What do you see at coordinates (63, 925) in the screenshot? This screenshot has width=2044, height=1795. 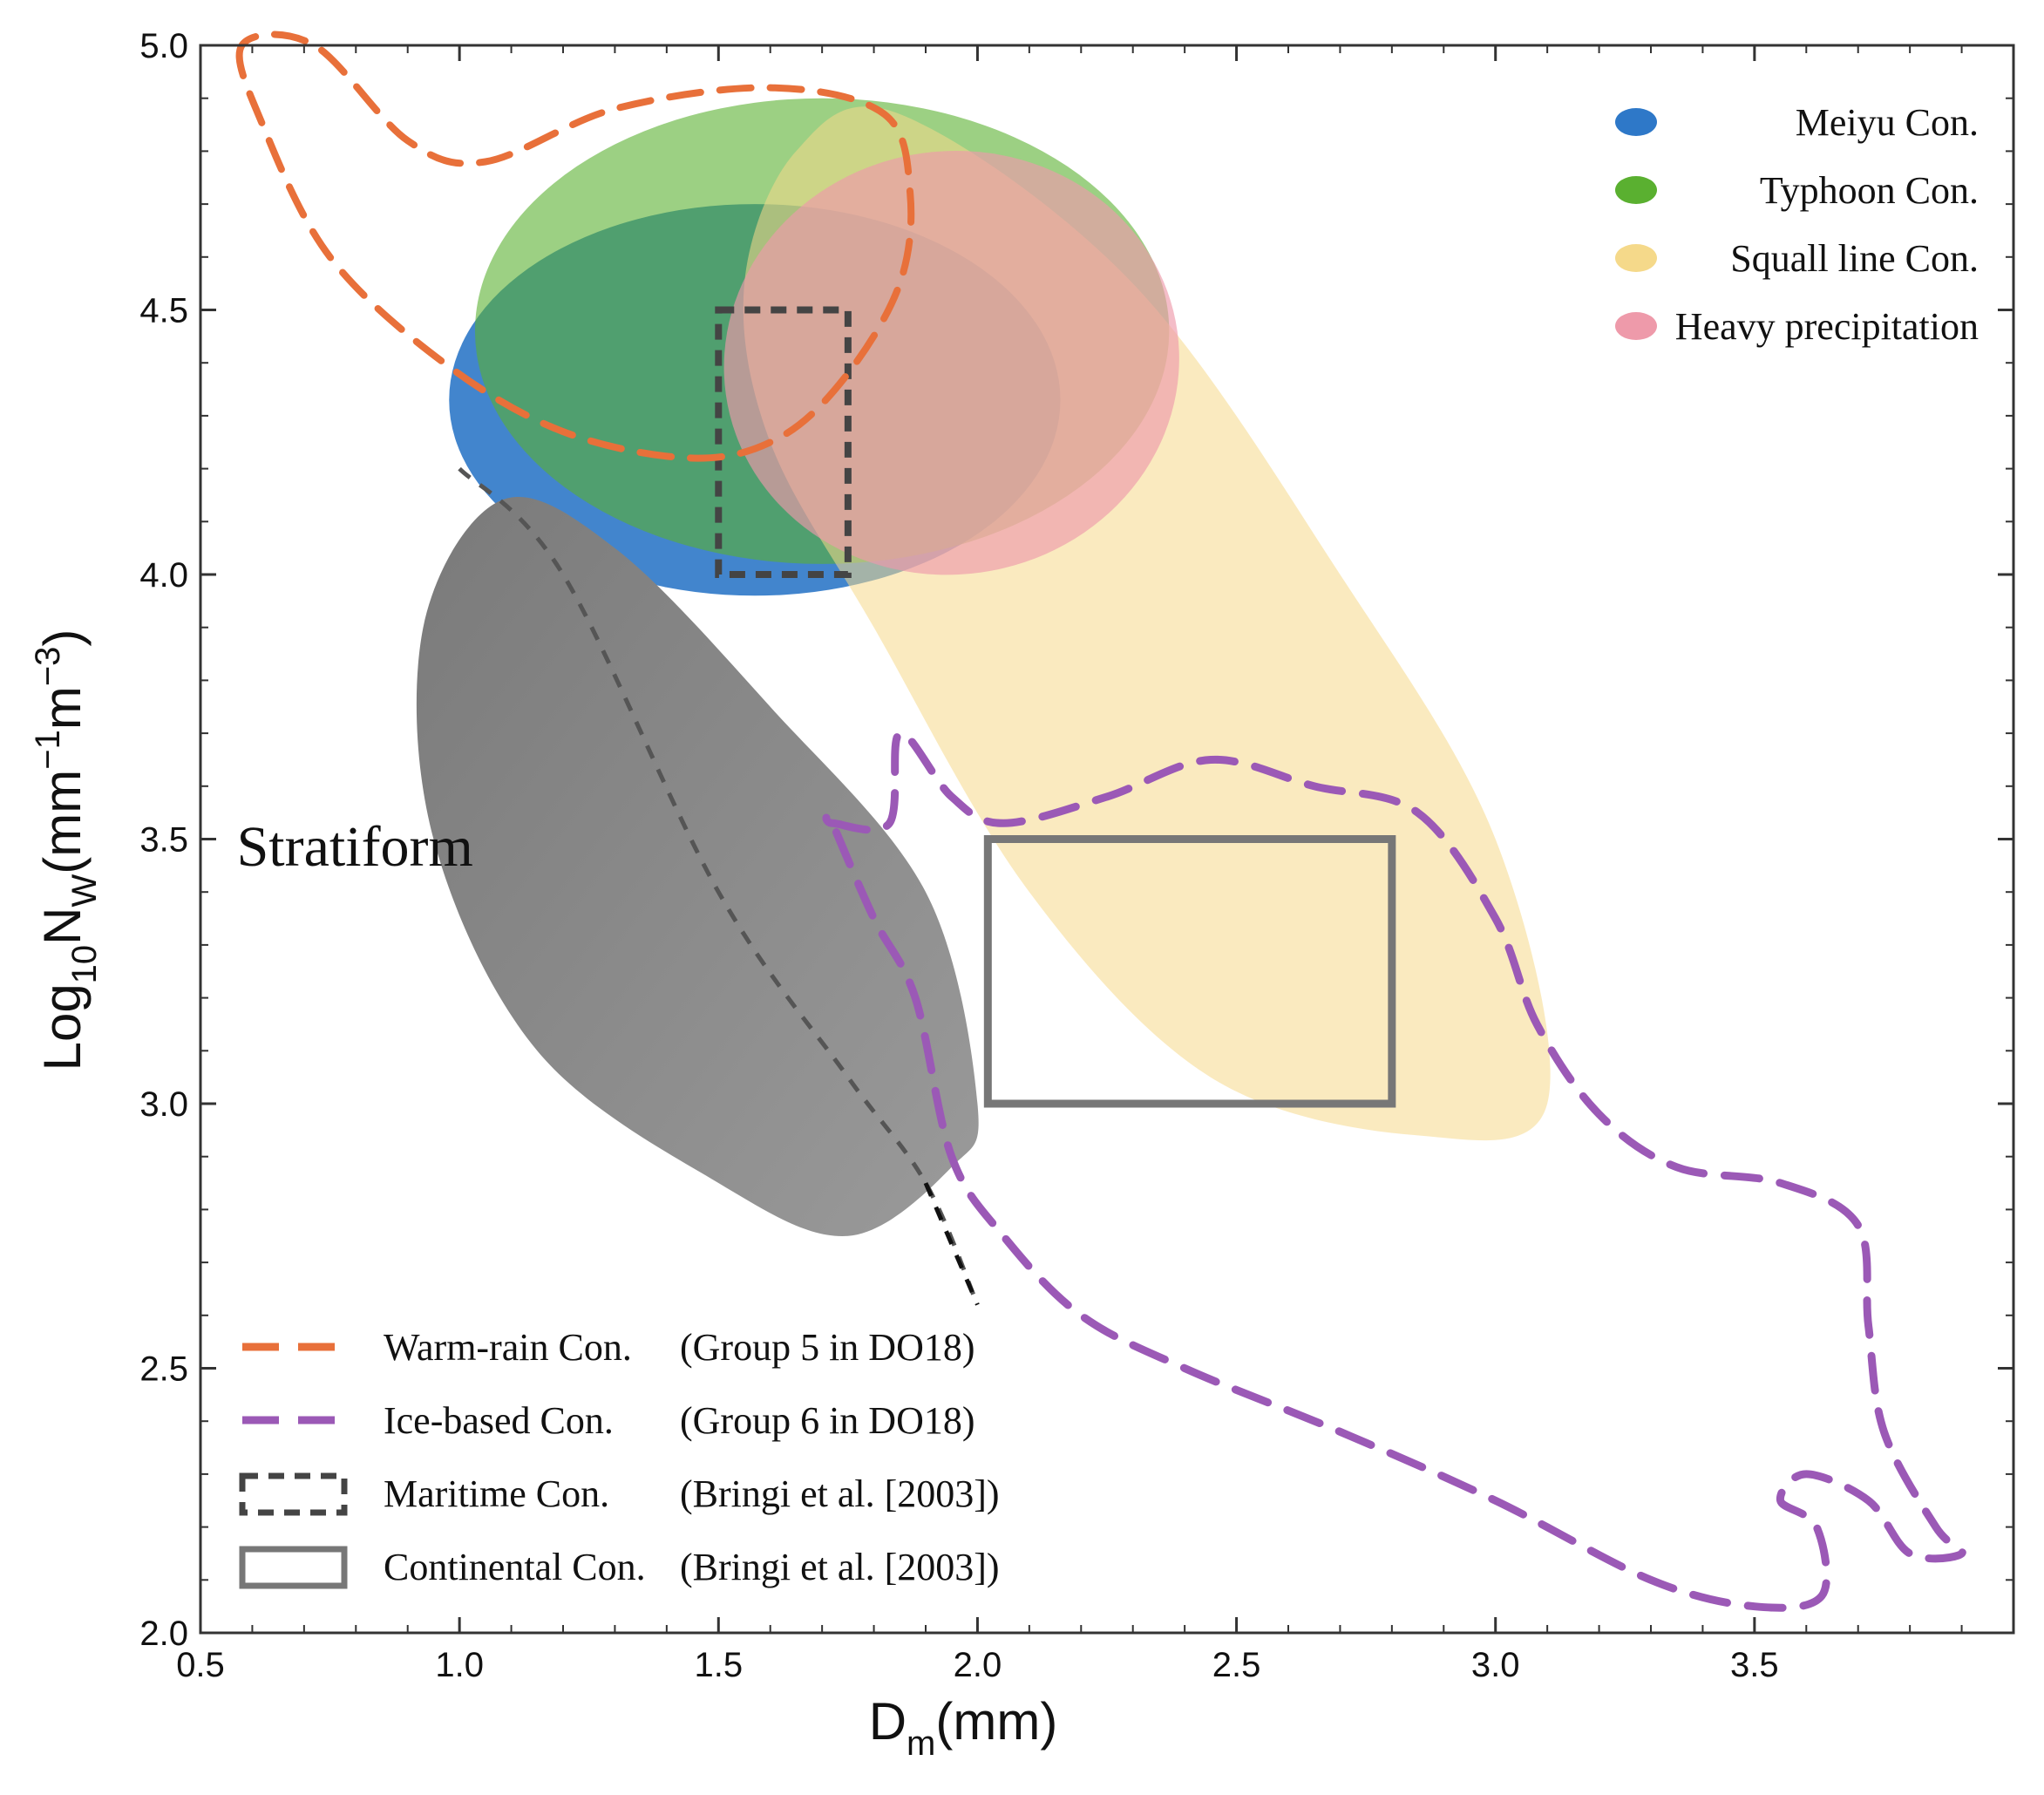 I see `y-label-n: N` at bounding box center [63, 925].